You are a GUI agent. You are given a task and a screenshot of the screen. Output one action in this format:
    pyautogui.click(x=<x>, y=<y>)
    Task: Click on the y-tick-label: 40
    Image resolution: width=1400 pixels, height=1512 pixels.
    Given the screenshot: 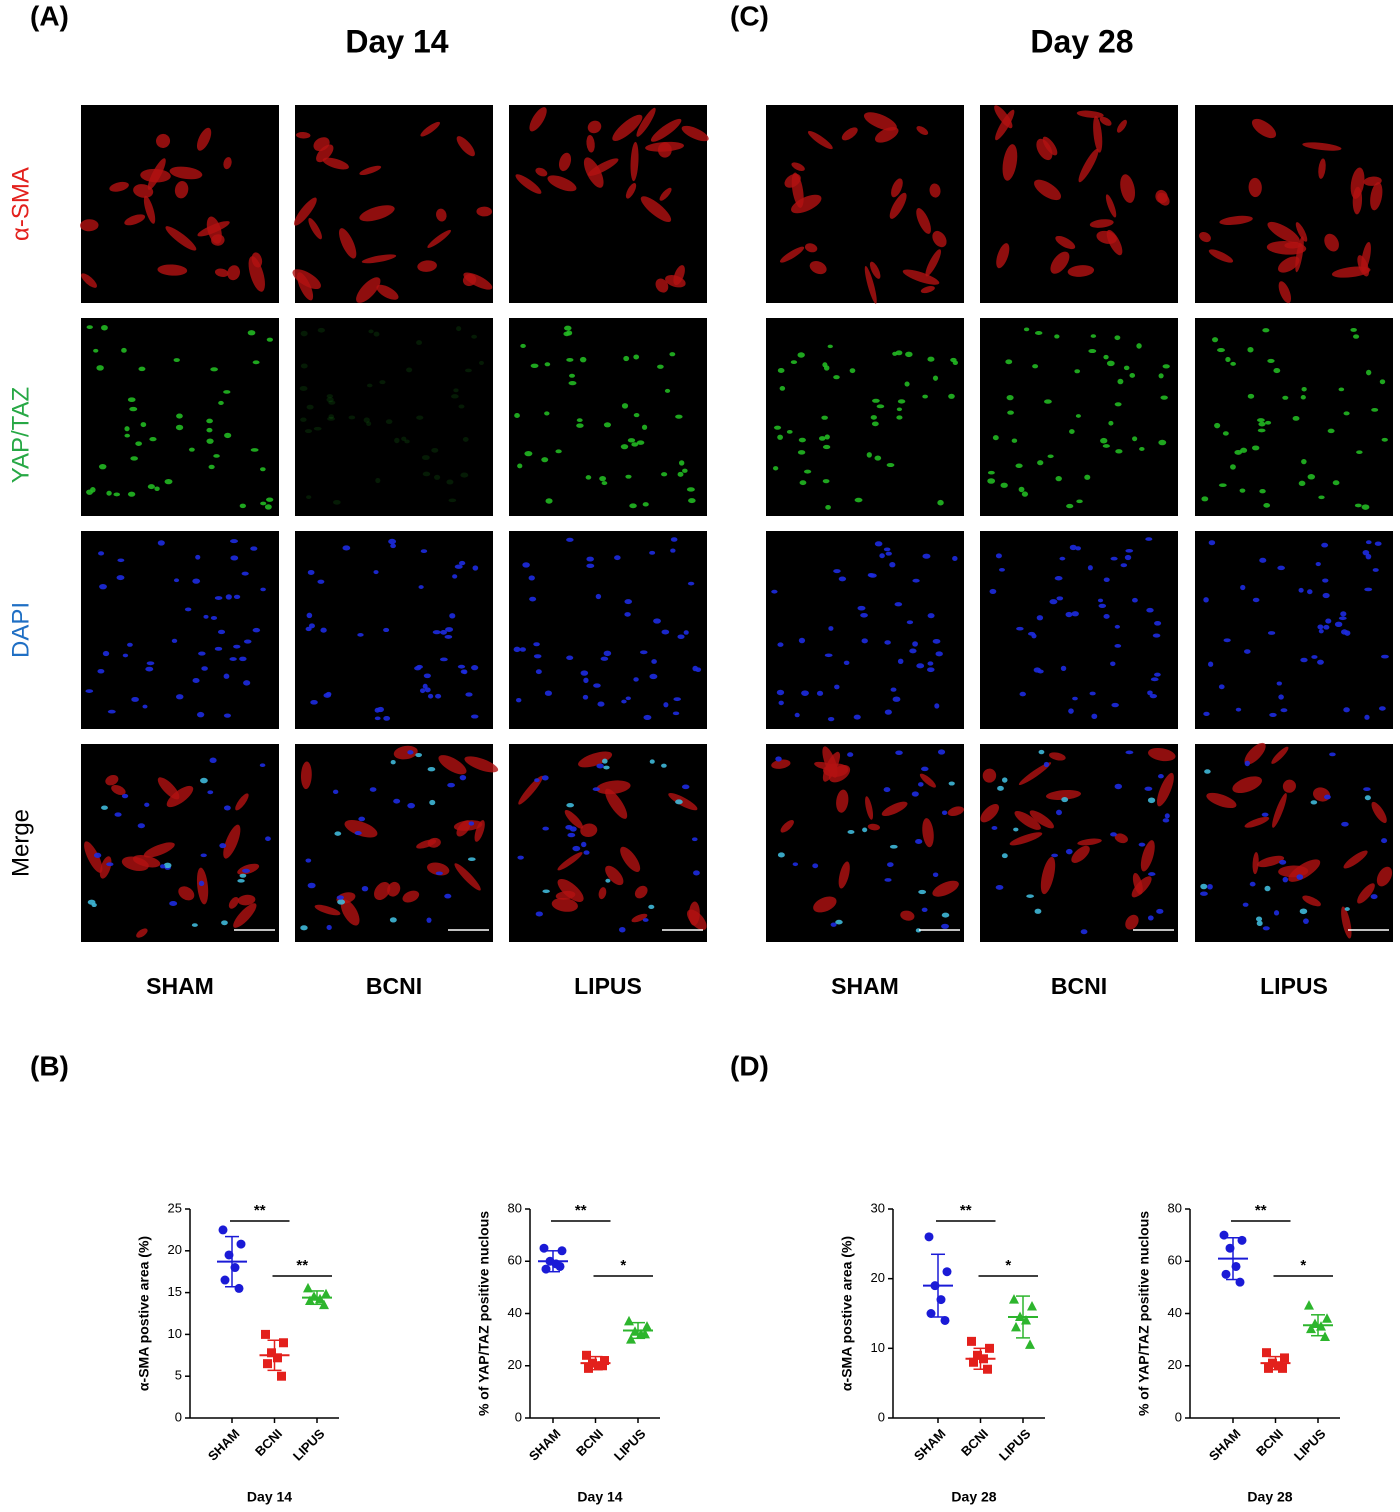 What is the action you would take?
    pyautogui.click(x=515, y=1312)
    